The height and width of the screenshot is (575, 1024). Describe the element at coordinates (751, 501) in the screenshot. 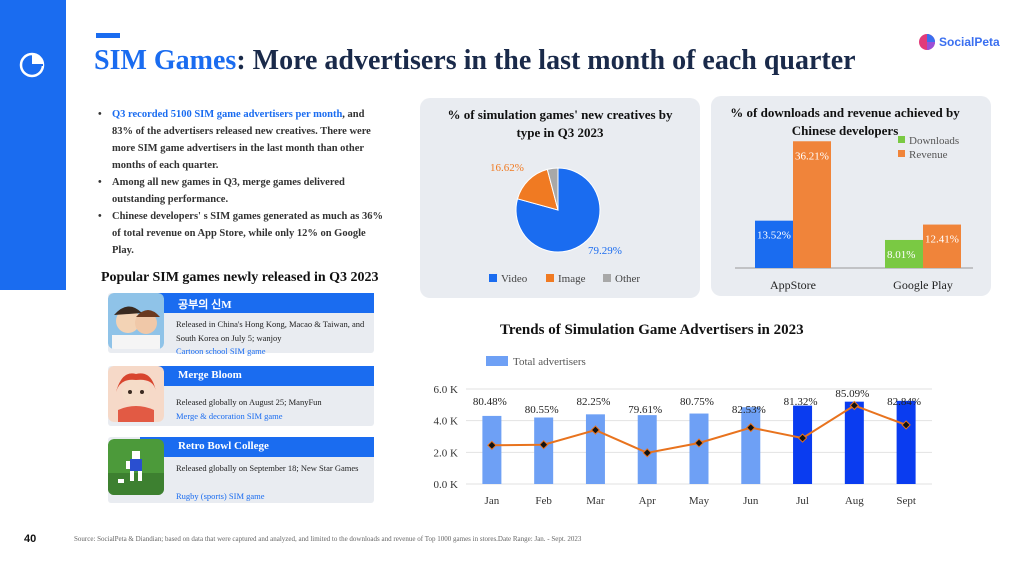

I see `x-tick-label: Jun` at that location.